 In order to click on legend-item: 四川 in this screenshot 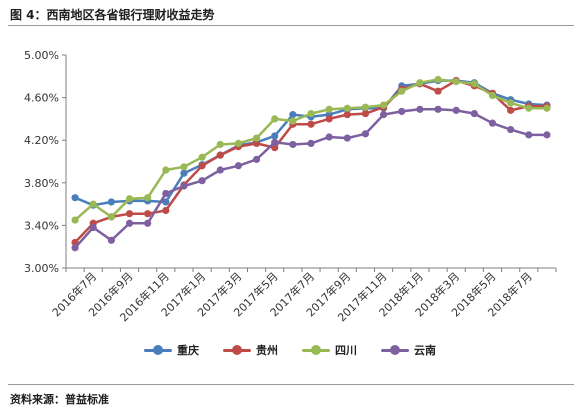, I will do `click(329, 350)`.